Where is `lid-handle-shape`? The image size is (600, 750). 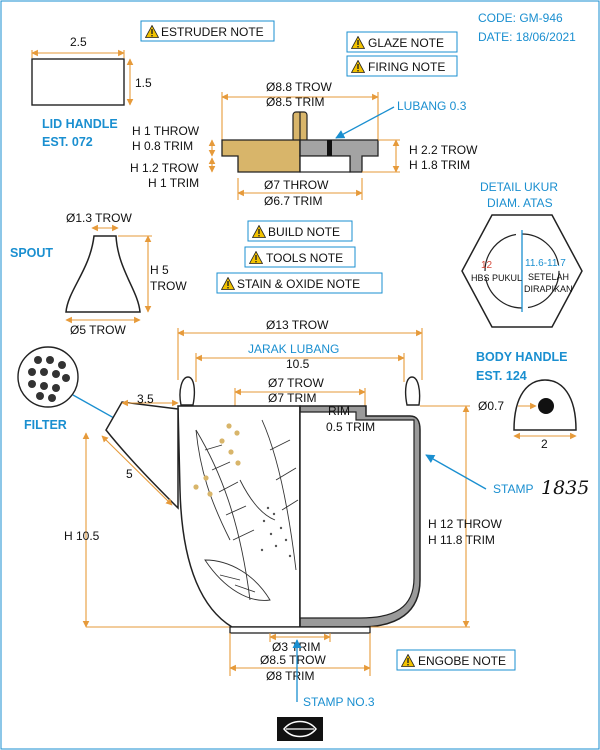
lid-handle-shape is located at coordinates (78, 82).